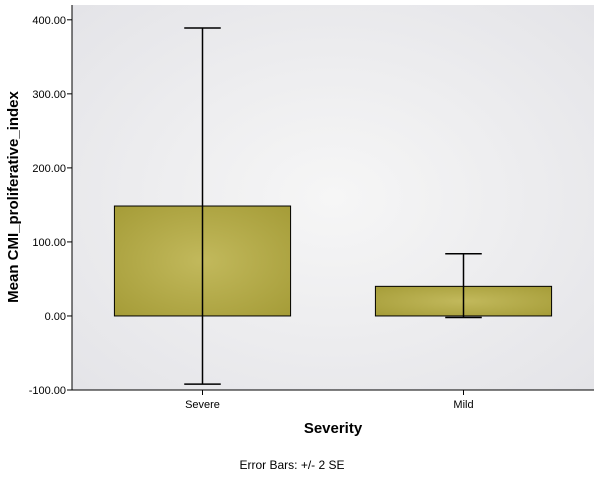  What do you see at coordinates (49, 95) in the screenshot?
I see `y-tick-label: 300.00` at bounding box center [49, 95].